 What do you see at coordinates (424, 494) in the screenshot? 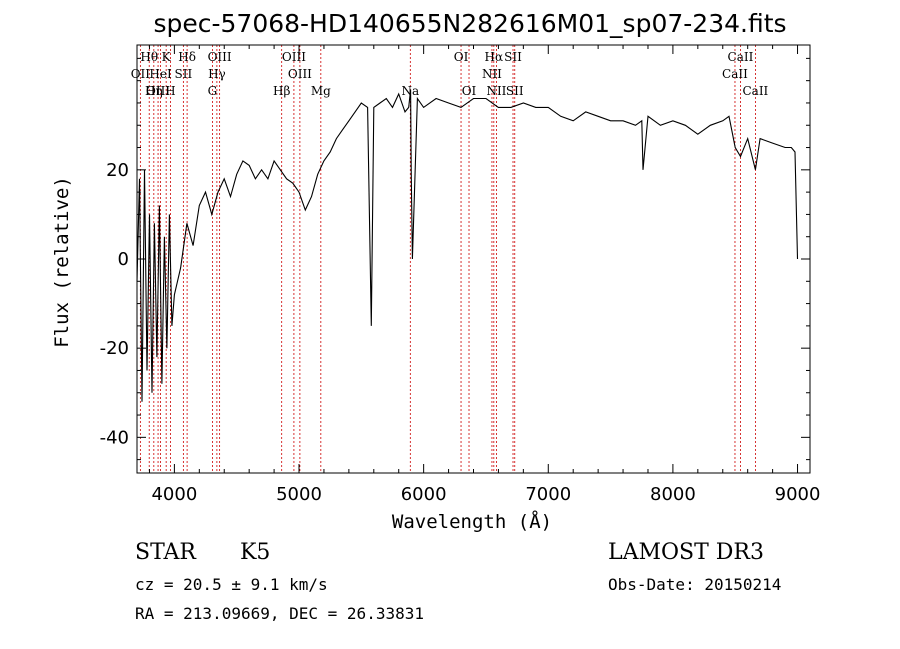
I see `x-tick-label: 6000` at bounding box center [424, 494].